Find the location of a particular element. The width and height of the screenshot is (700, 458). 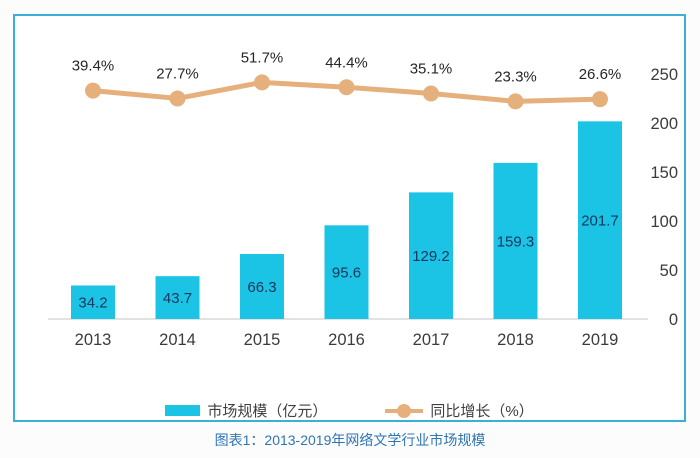

pct-label-2013: 39.4% is located at coordinates (93, 66).